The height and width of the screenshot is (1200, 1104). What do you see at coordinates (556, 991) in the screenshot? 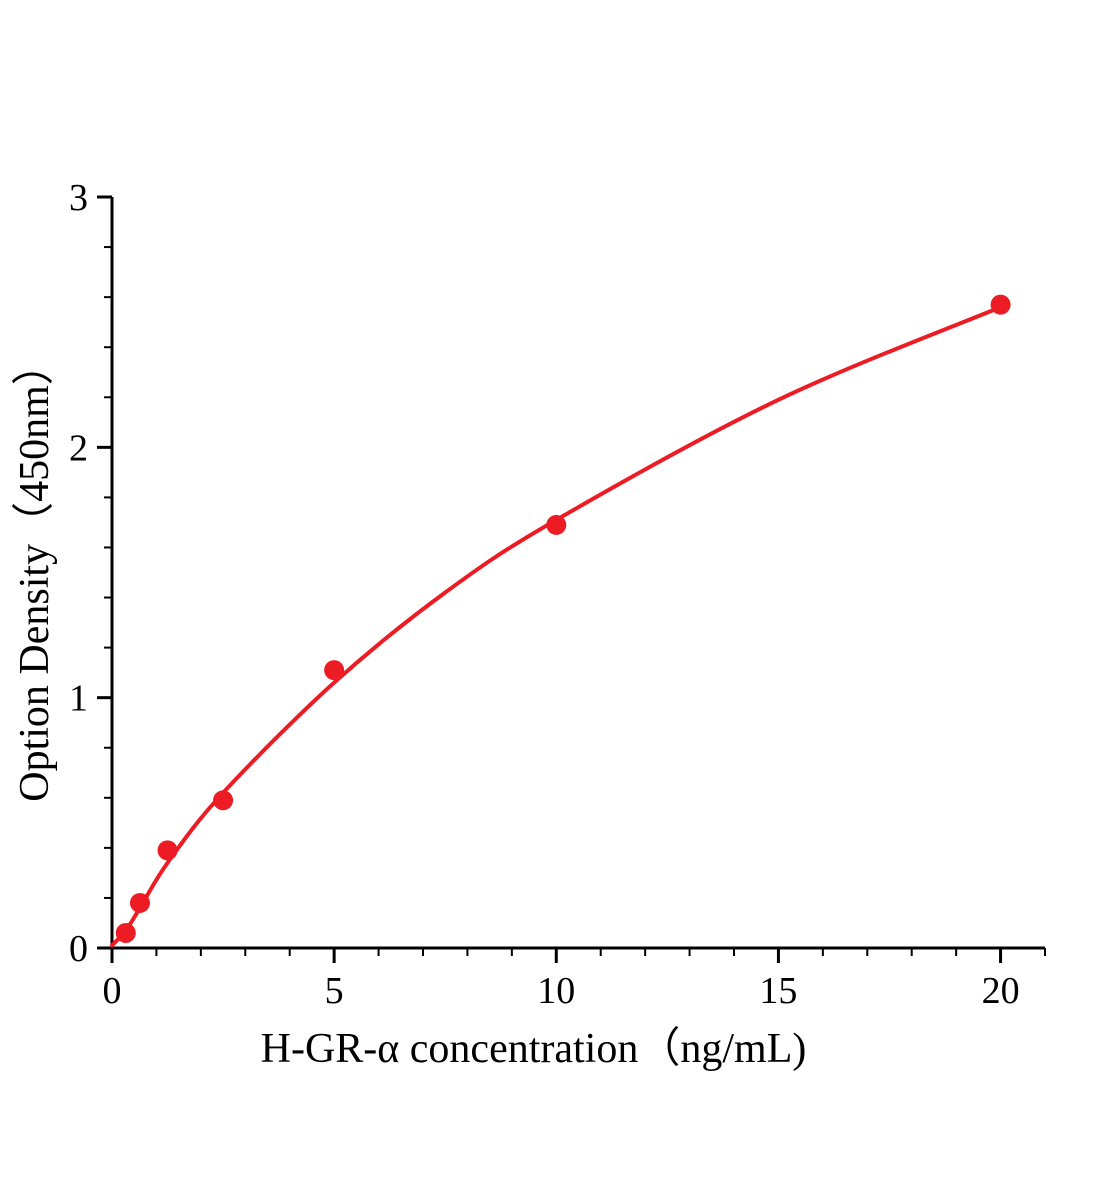
I see `x-tick-label: 10` at bounding box center [556, 991].